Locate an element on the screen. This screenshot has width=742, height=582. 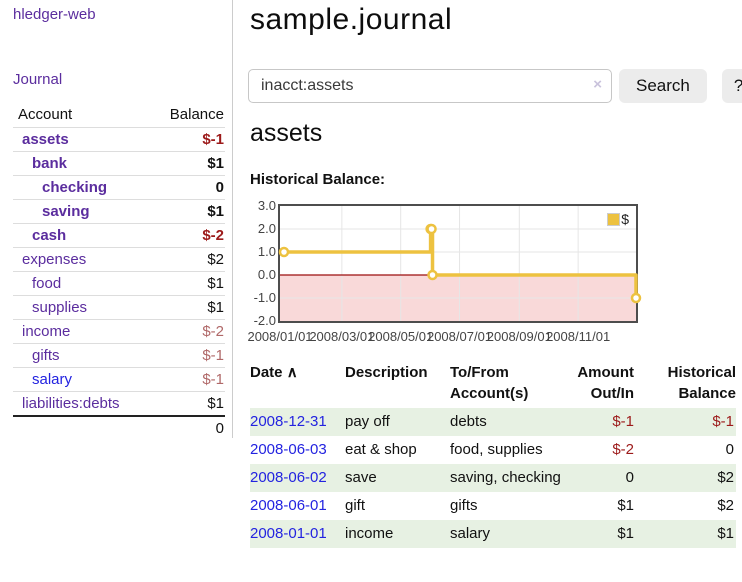
account-cell: supplies is located at coordinates (81, 307).